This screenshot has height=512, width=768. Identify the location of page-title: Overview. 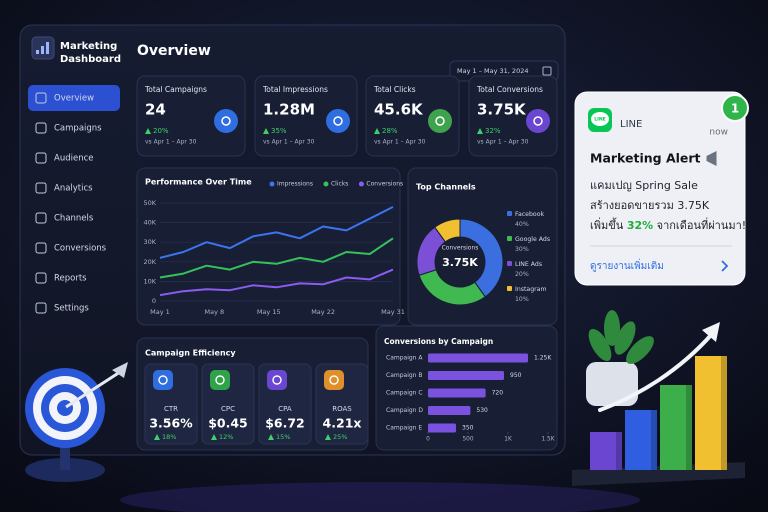
(174, 51).